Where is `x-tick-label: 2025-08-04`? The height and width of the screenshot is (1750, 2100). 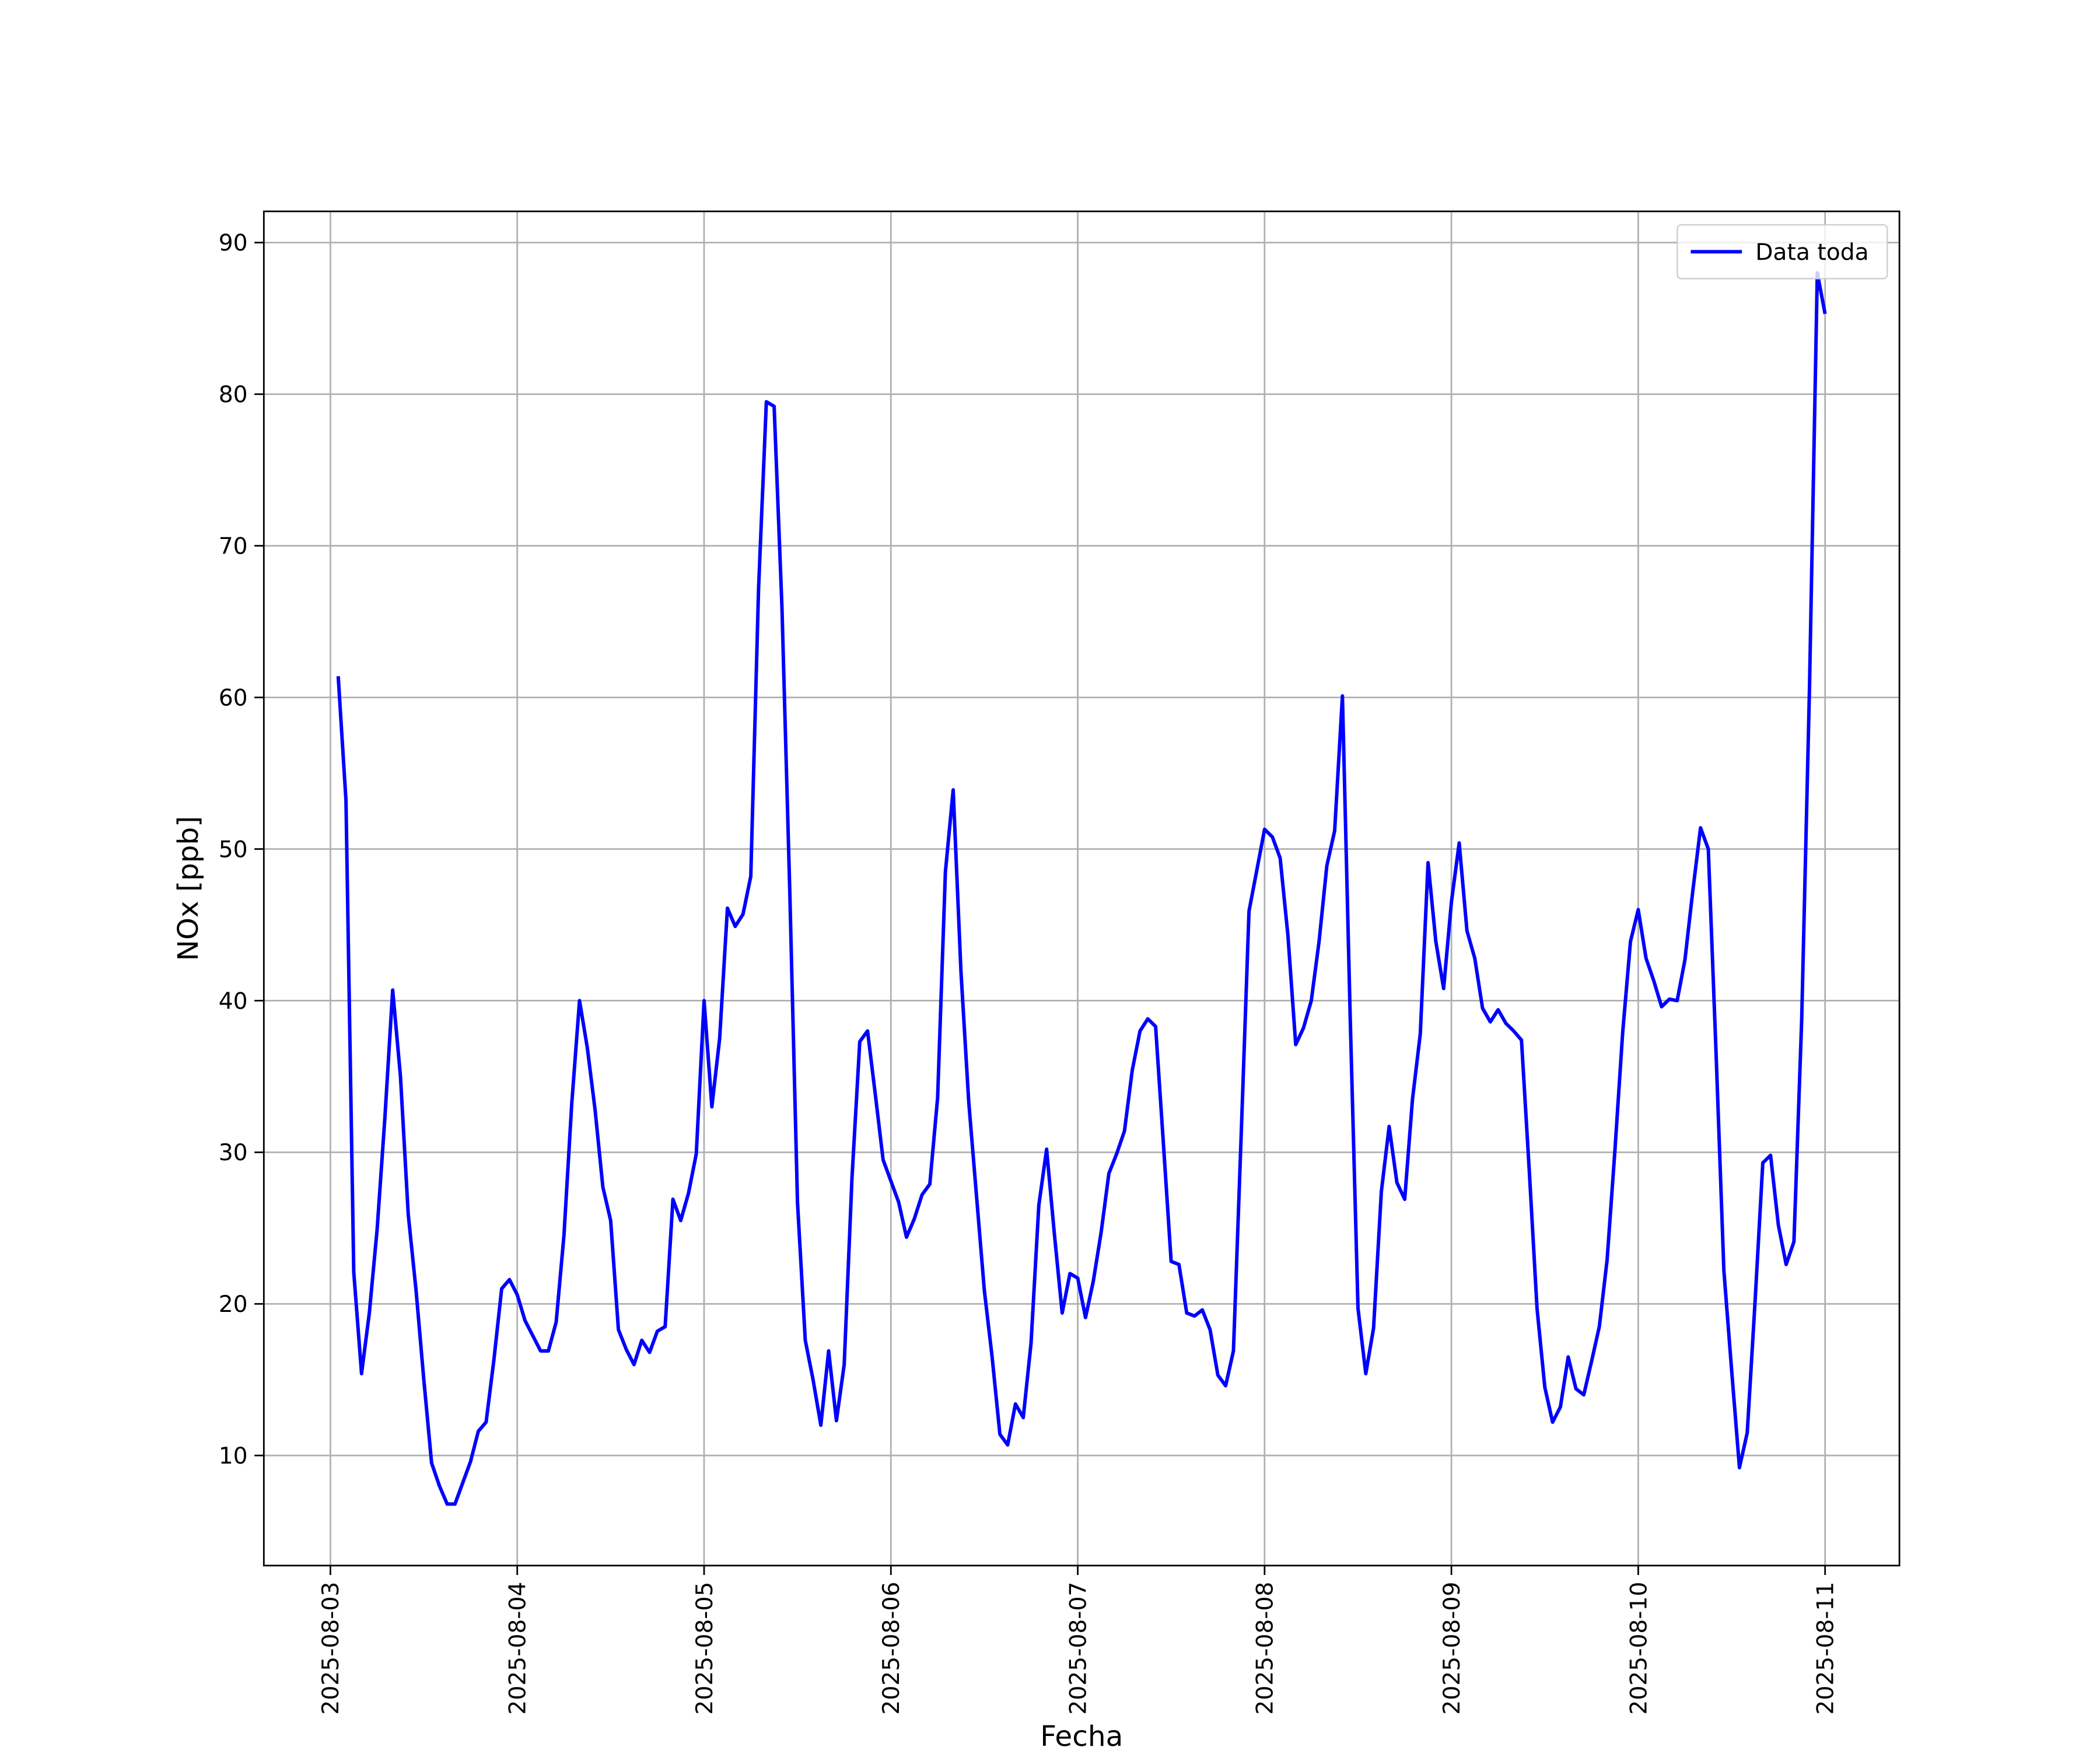 x-tick-label: 2025-08-04 is located at coordinates (518, 1648).